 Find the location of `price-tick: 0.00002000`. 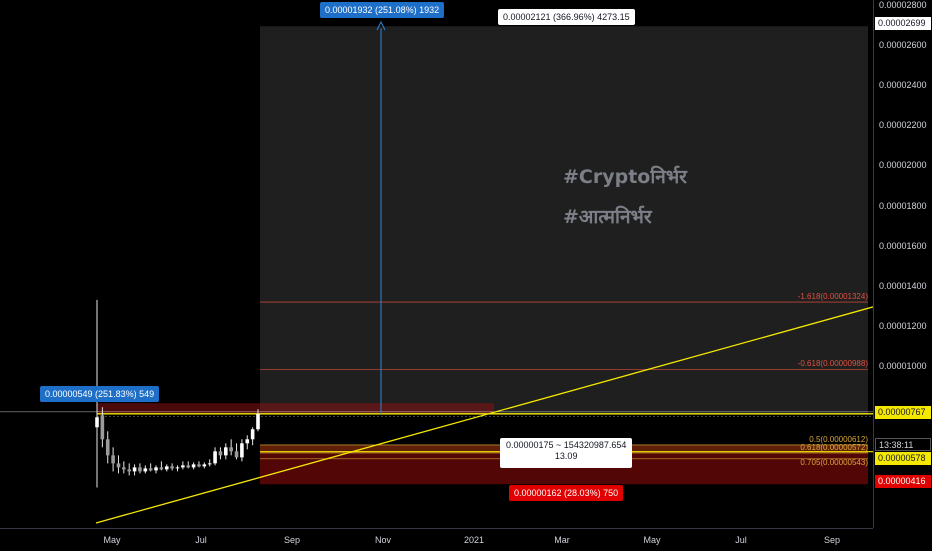

price-tick: 0.00002000 is located at coordinates (903, 165).